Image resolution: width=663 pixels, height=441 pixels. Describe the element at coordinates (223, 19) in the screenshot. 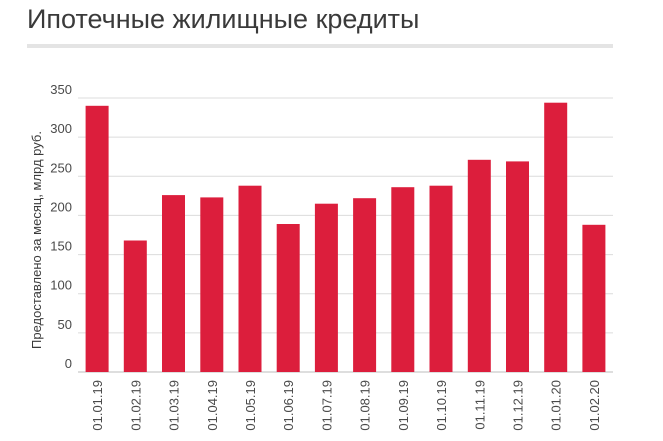

I see `chart-title: Ипотечные жилищные кредиты` at that location.